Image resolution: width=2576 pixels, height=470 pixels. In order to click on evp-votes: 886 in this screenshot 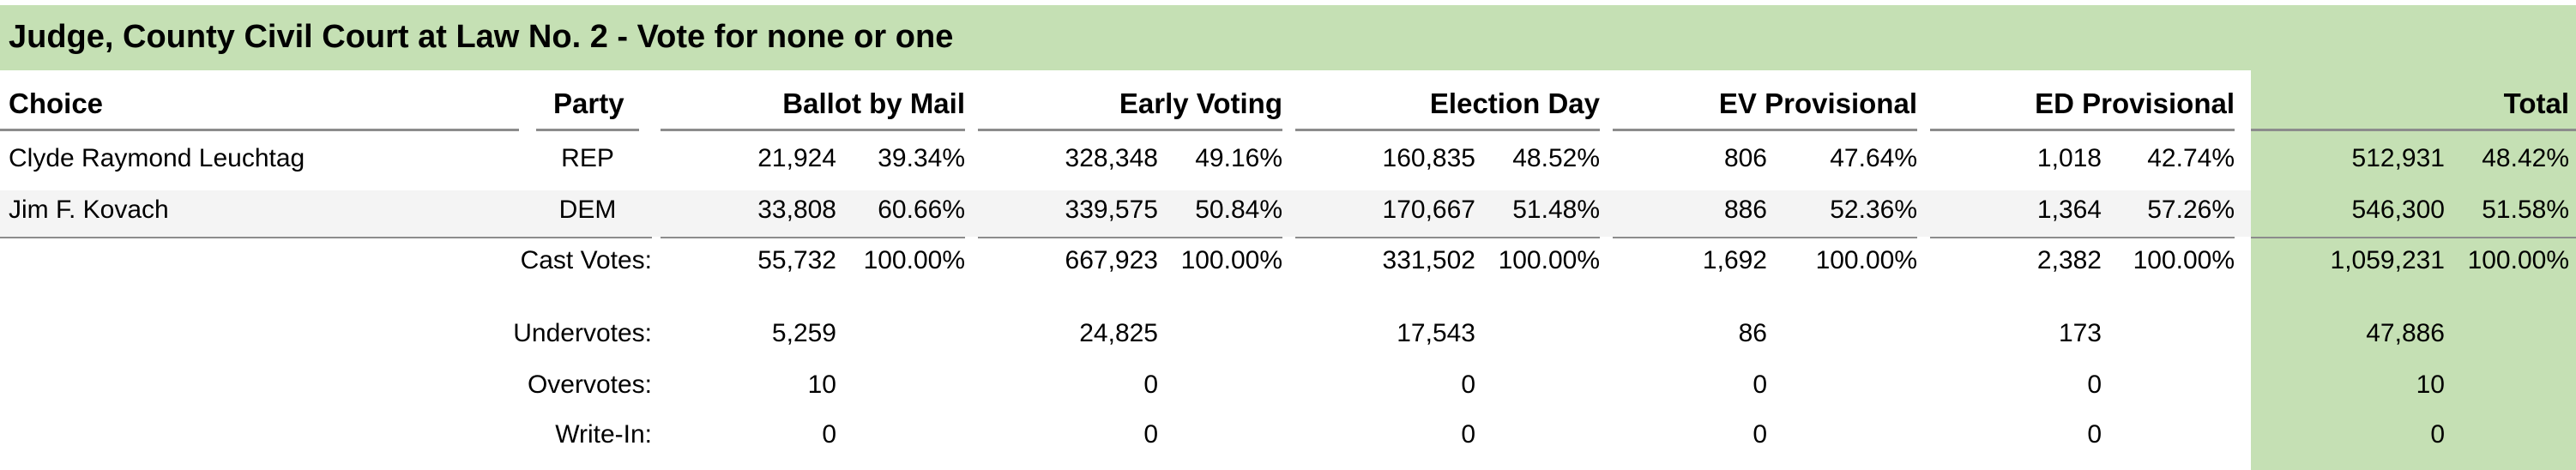, I will do `click(1745, 210)`.